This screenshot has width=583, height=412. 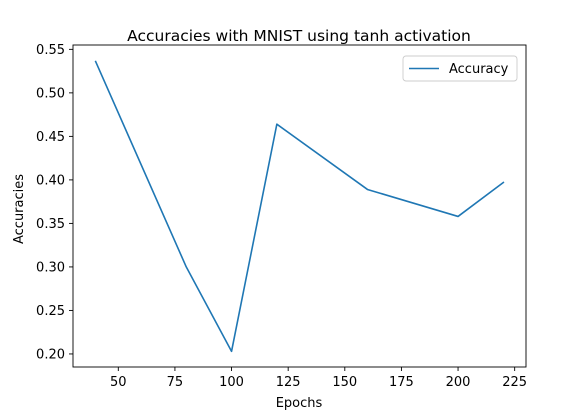 I want to click on x-tick-label: 75, so click(x=175, y=382).